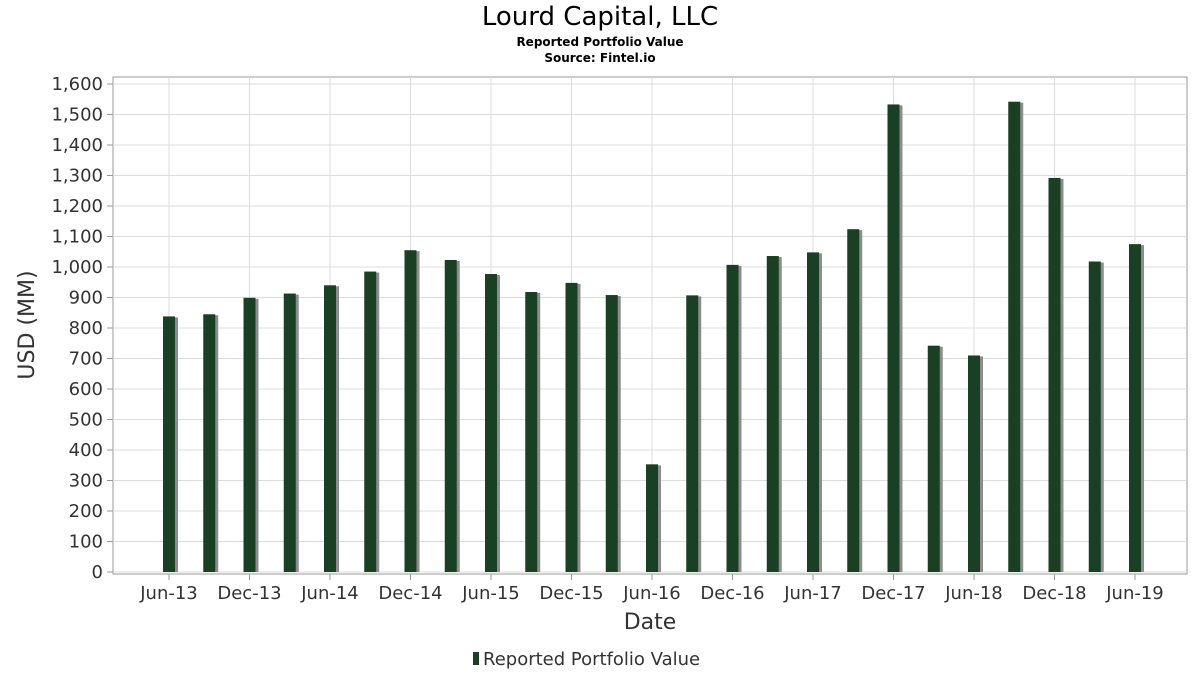  I want to click on x-tick-label: Dec-15, so click(571, 593).